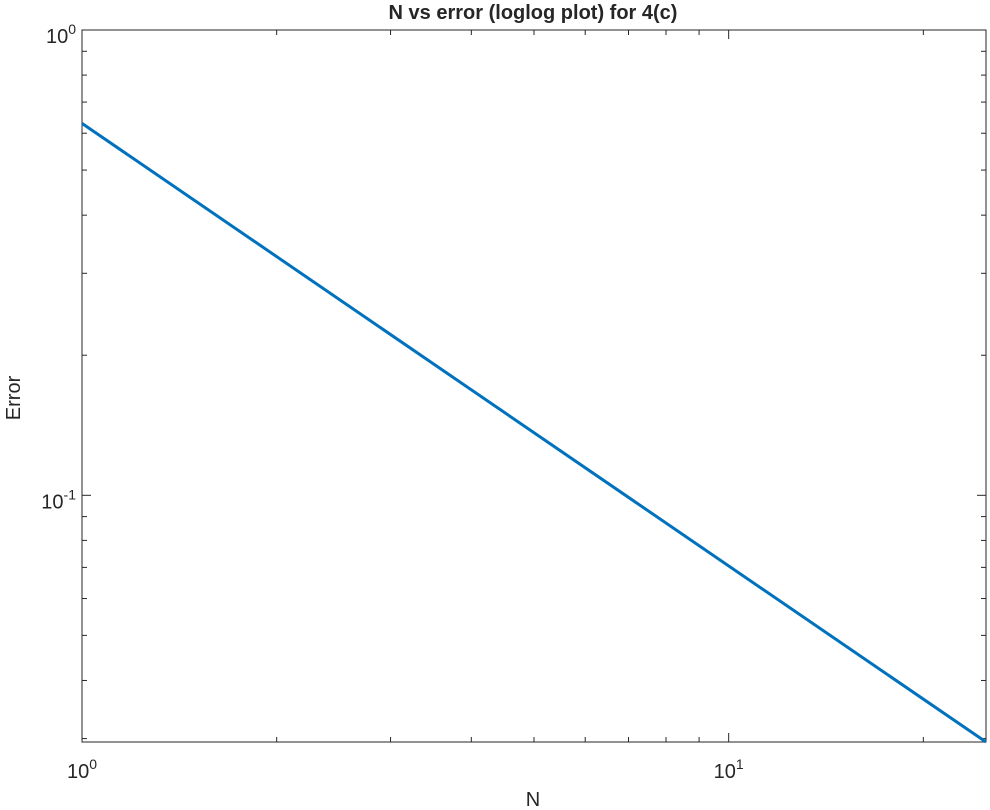 The image size is (990, 810). Describe the element at coordinates (61, 34) in the screenshot. I see `y-tick-label: 10⁰` at that location.